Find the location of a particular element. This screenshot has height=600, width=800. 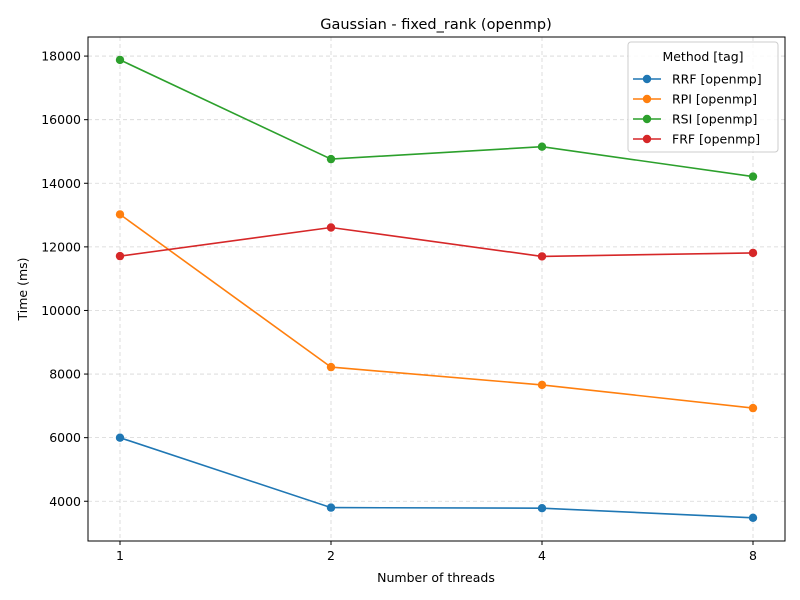

series-line-frf is located at coordinates (436, 242).